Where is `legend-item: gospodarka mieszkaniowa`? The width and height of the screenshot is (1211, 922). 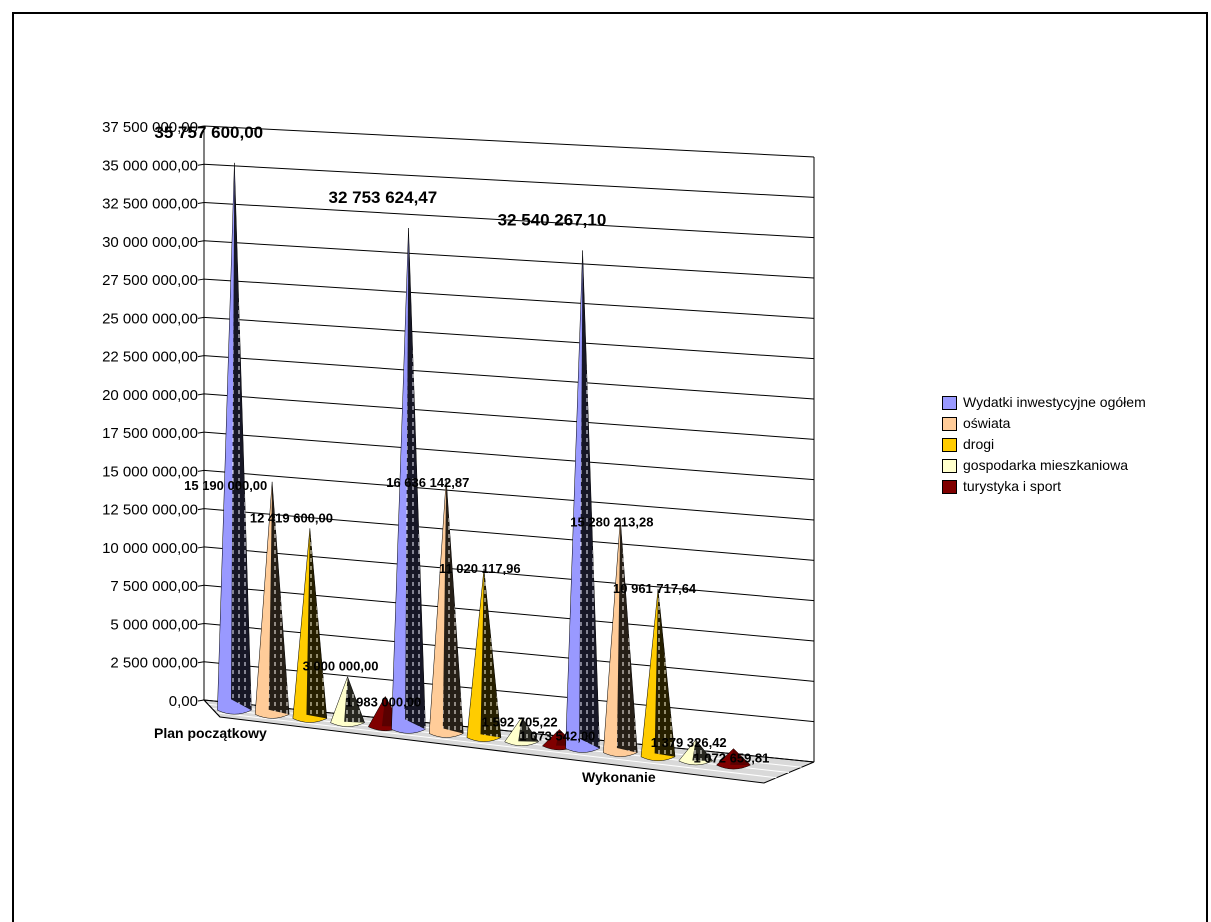 legend-item: gospodarka mieszkaniowa is located at coordinates (1067, 465).